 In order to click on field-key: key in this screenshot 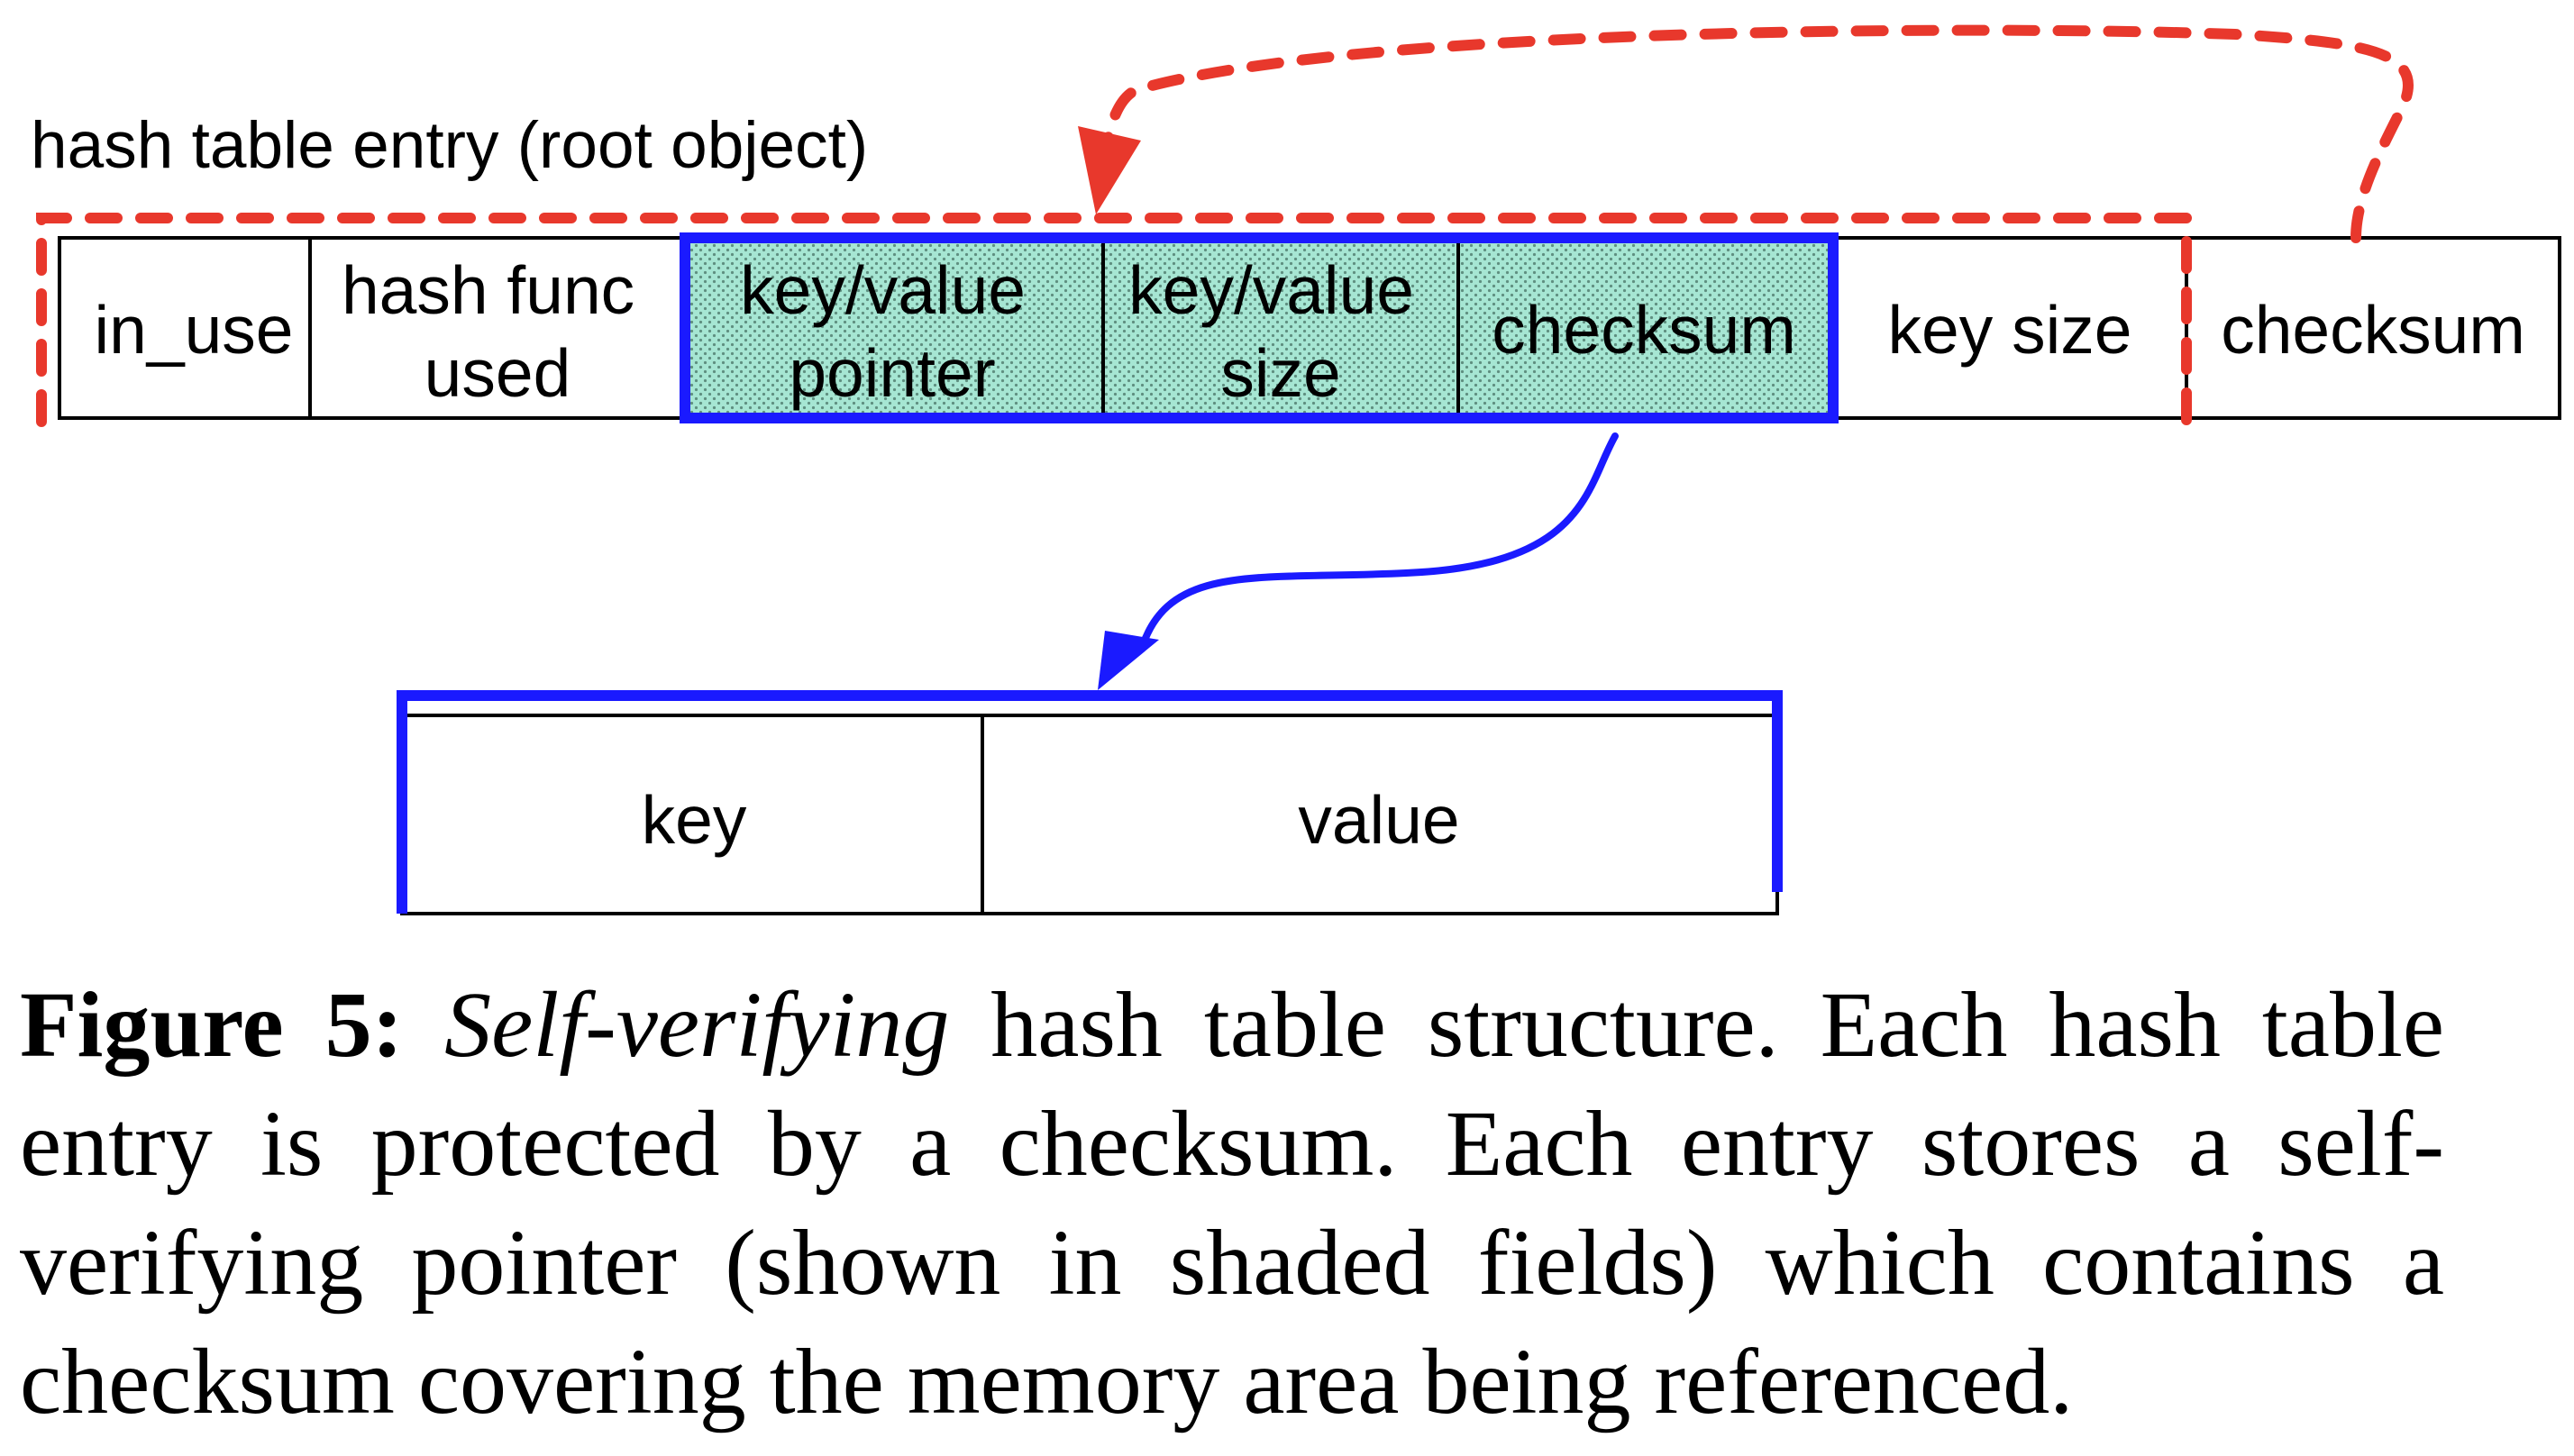, I will do `click(694, 820)`.